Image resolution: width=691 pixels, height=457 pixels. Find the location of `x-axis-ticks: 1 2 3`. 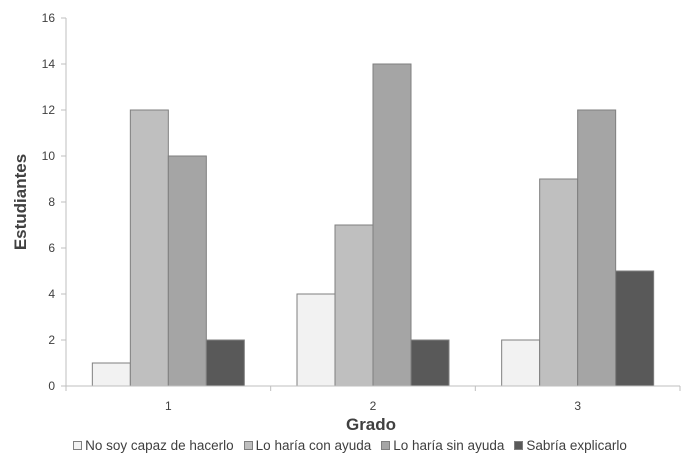

x-axis-ticks: 1 2 3 is located at coordinates (373, 399).